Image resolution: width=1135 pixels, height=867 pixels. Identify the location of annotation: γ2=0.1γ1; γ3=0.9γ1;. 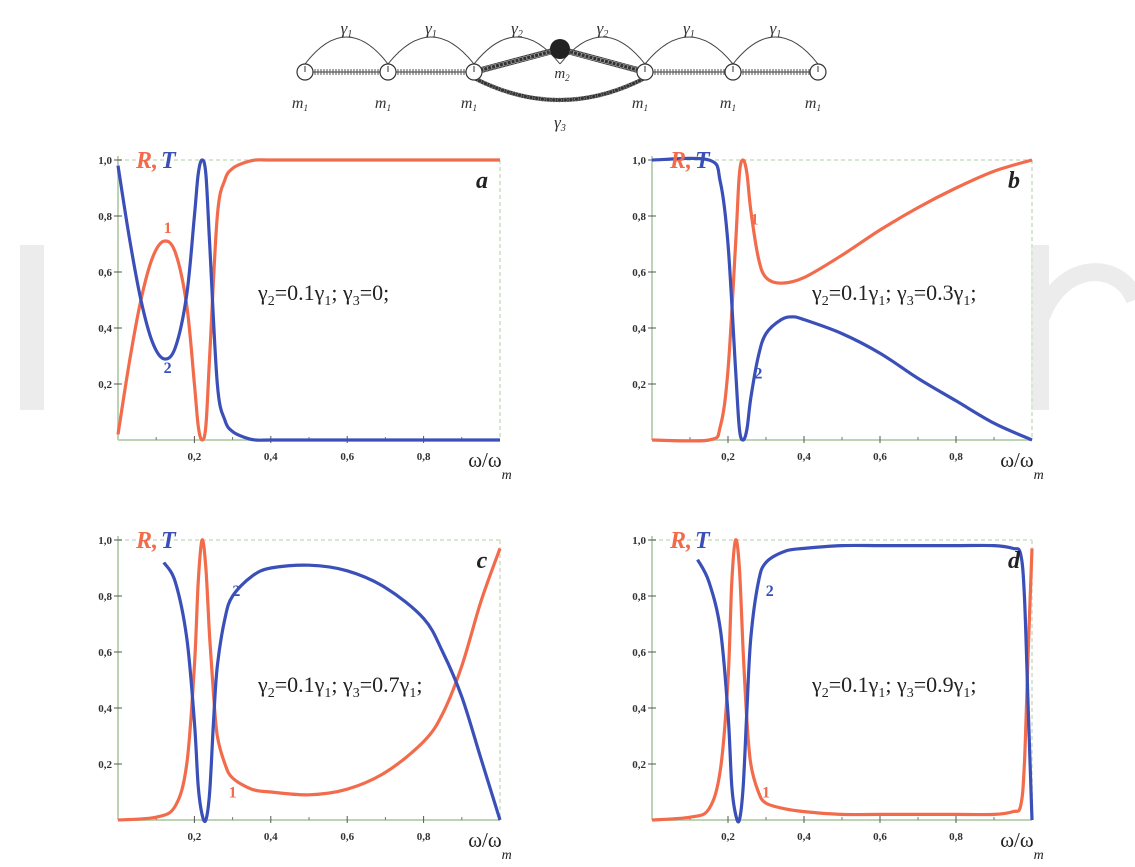
(893, 686).